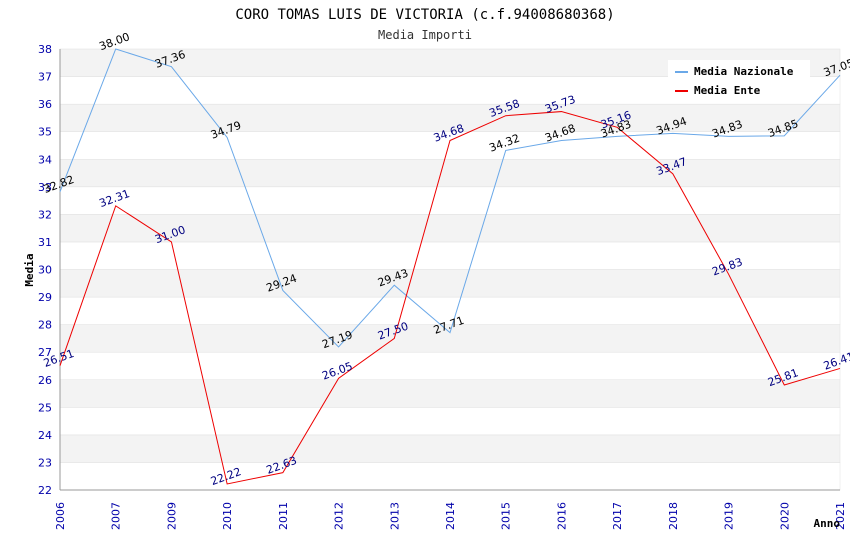  Describe the element at coordinates (45, 380) in the screenshot. I see `y-tick-label: 26` at that location.